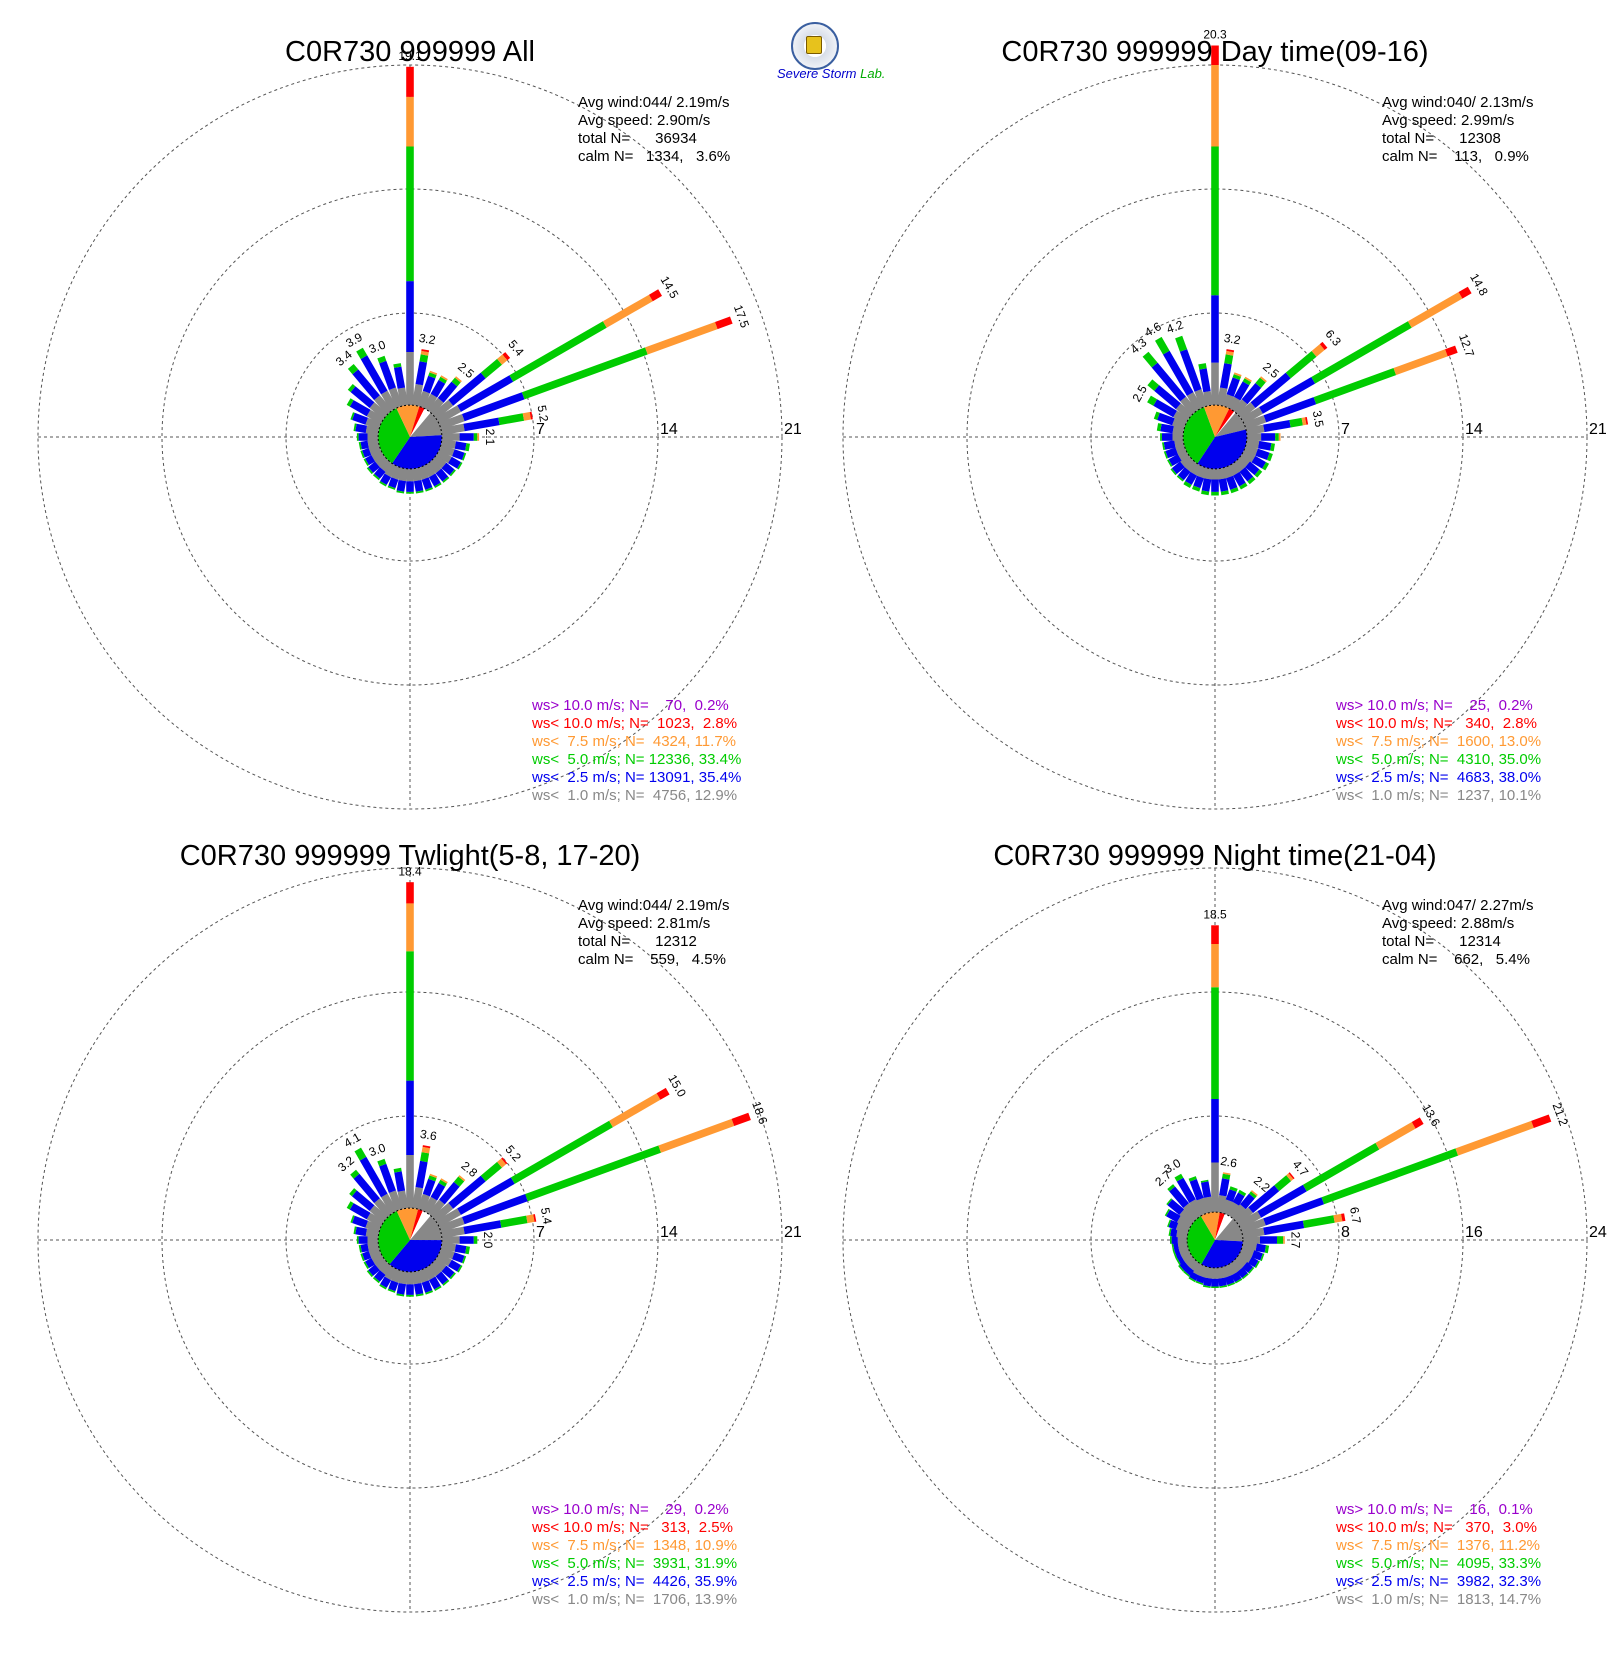 This screenshot has height=1665, width=1620. Describe the element at coordinates (1334, 338) in the screenshot. I see `petal-label: 6.3` at that location.